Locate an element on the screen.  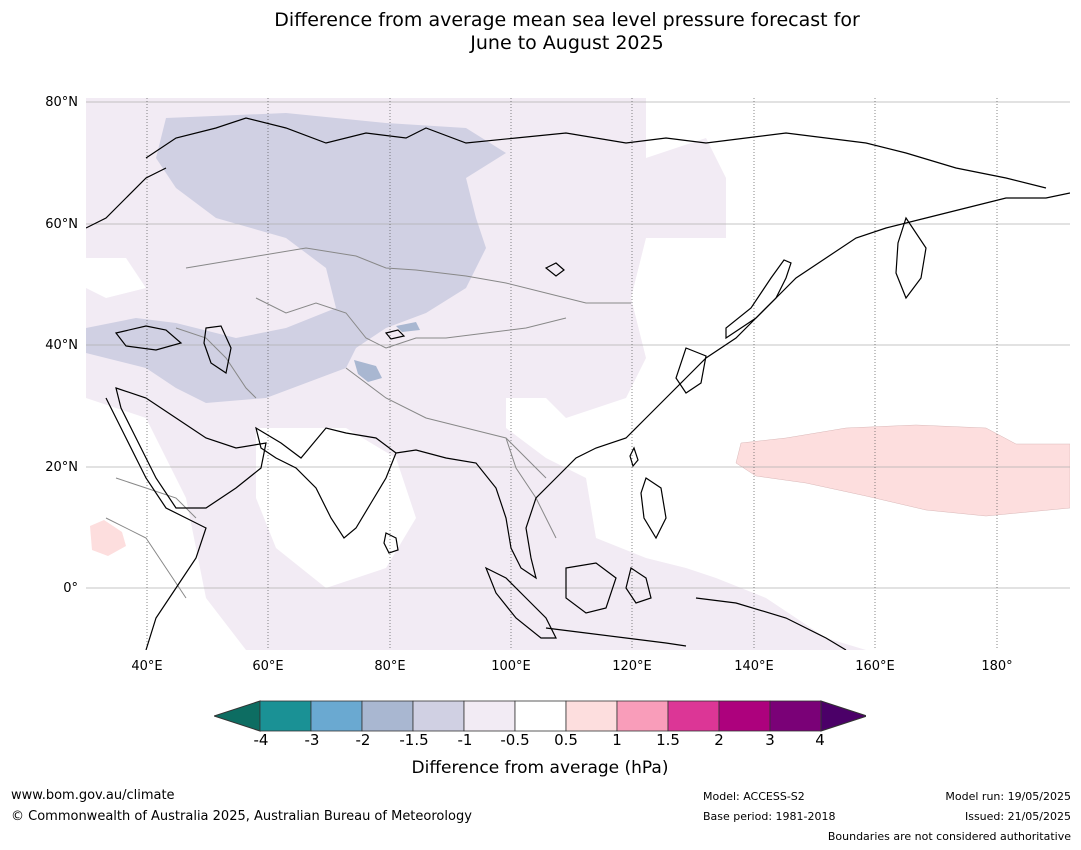
colorbar-arrow-high is located at coordinates (843, 716).